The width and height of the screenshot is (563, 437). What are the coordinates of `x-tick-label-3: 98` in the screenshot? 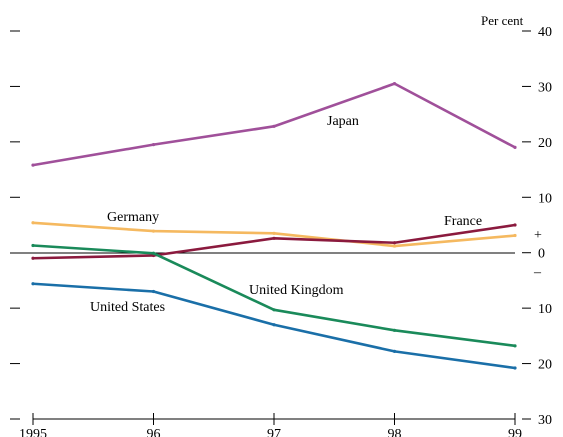 It's located at (395, 432).